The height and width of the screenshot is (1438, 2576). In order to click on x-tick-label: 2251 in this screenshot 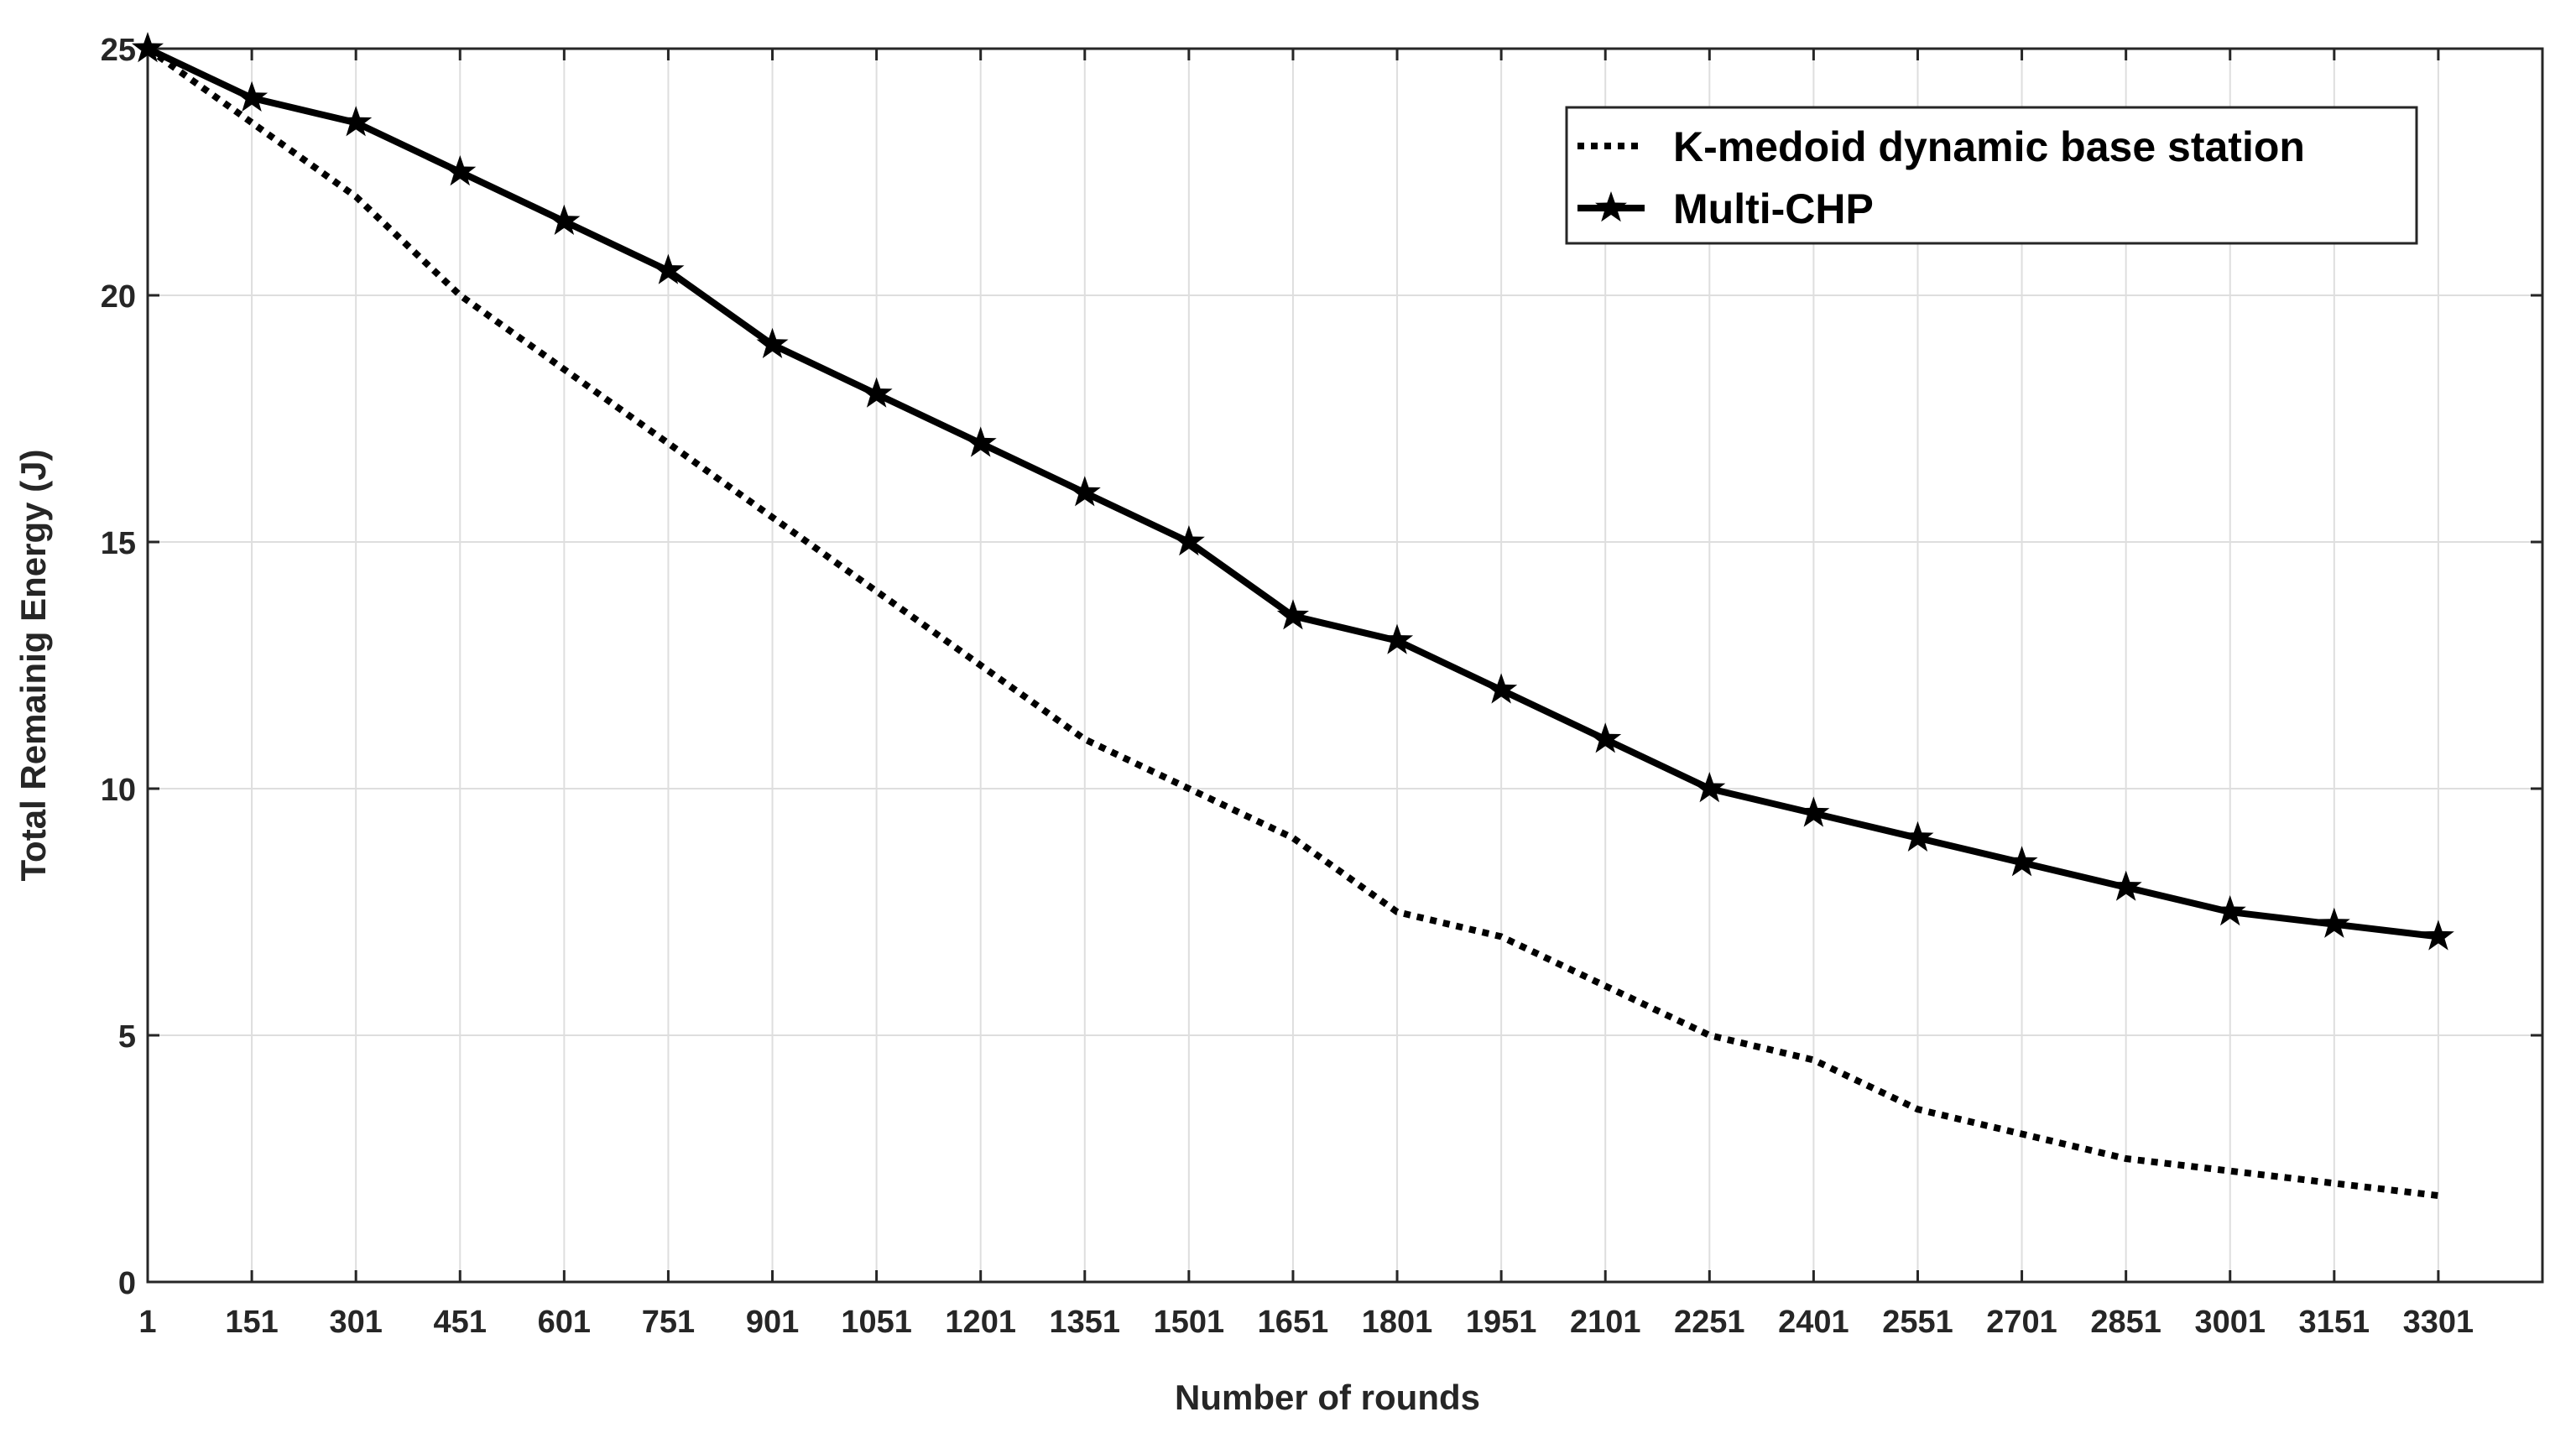, I will do `click(1709, 1323)`.